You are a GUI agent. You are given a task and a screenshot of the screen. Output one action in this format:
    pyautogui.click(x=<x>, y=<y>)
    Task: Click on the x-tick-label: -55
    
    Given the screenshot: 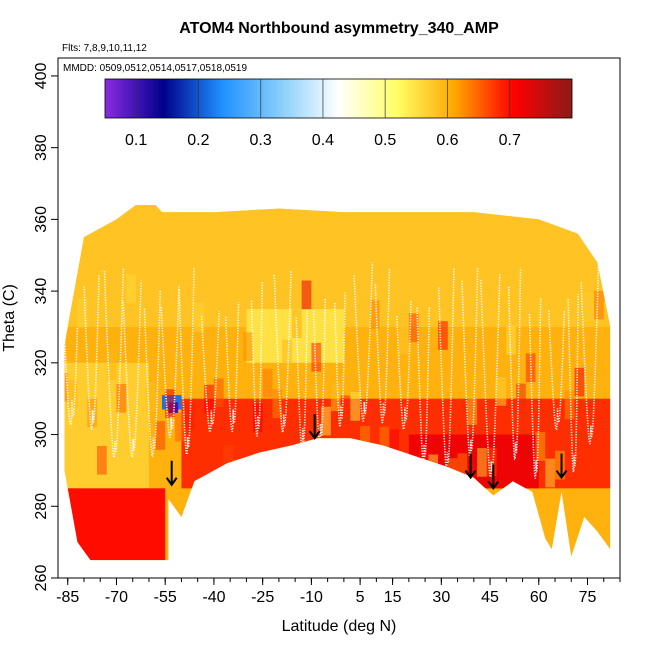 What is the action you would take?
    pyautogui.click(x=165, y=597)
    